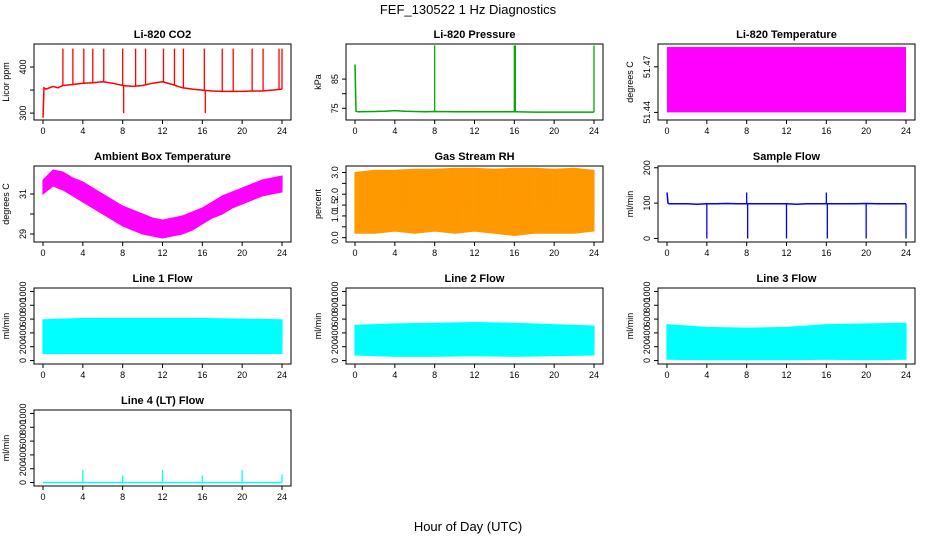 This screenshot has width=936, height=540. I want to click on panel-y-axis-label: kPa, so click(318, 82).